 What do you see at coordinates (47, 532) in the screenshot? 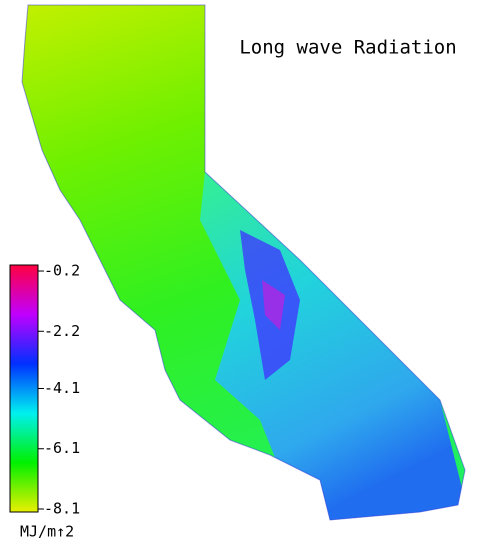
I see `colorbar-unit: MJ/m↑2` at bounding box center [47, 532].